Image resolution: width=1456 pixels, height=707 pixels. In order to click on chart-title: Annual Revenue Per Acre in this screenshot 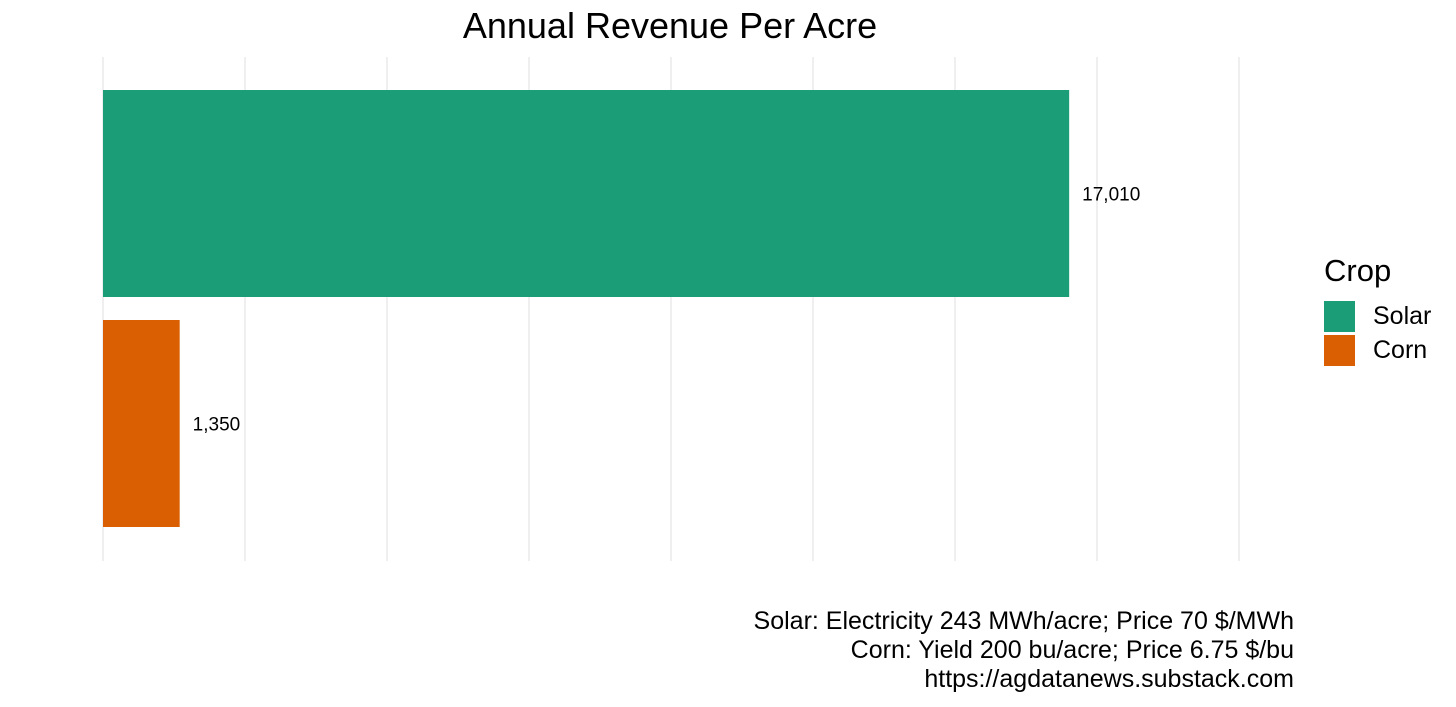, I will do `click(670, 25)`.